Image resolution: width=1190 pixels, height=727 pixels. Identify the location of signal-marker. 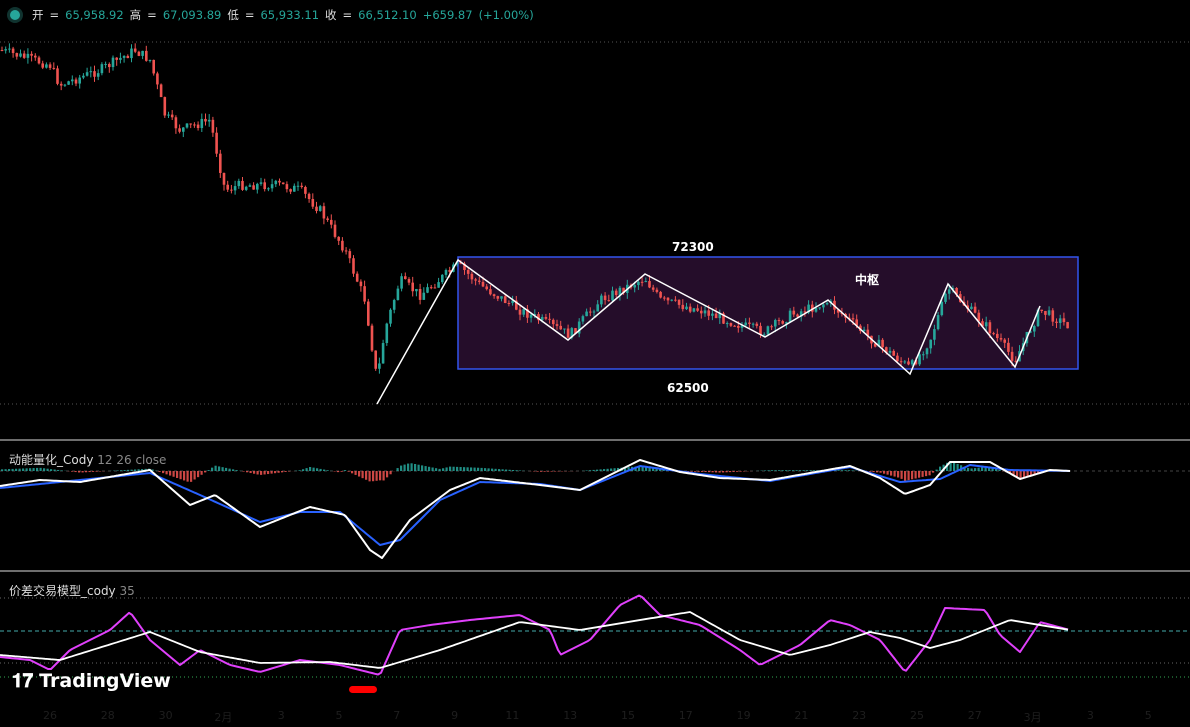
(363, 689).